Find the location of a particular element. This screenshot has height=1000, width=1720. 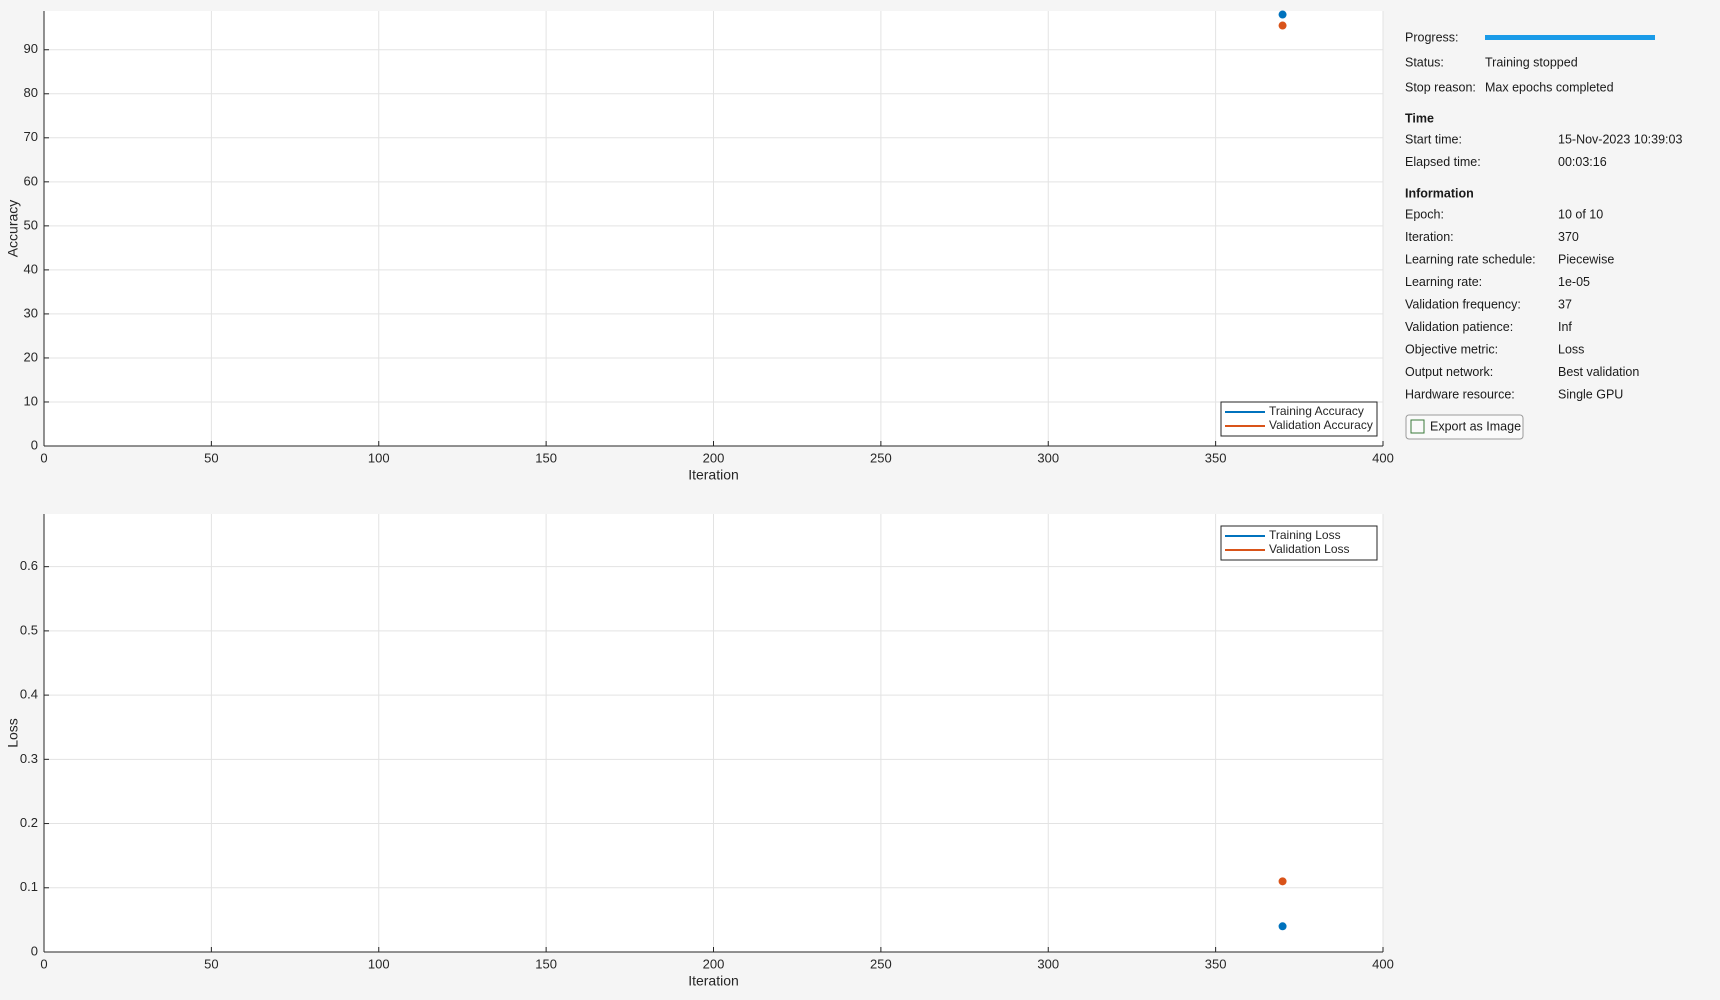

info-label: Validation patience: is located at coordinates (1459, 327).